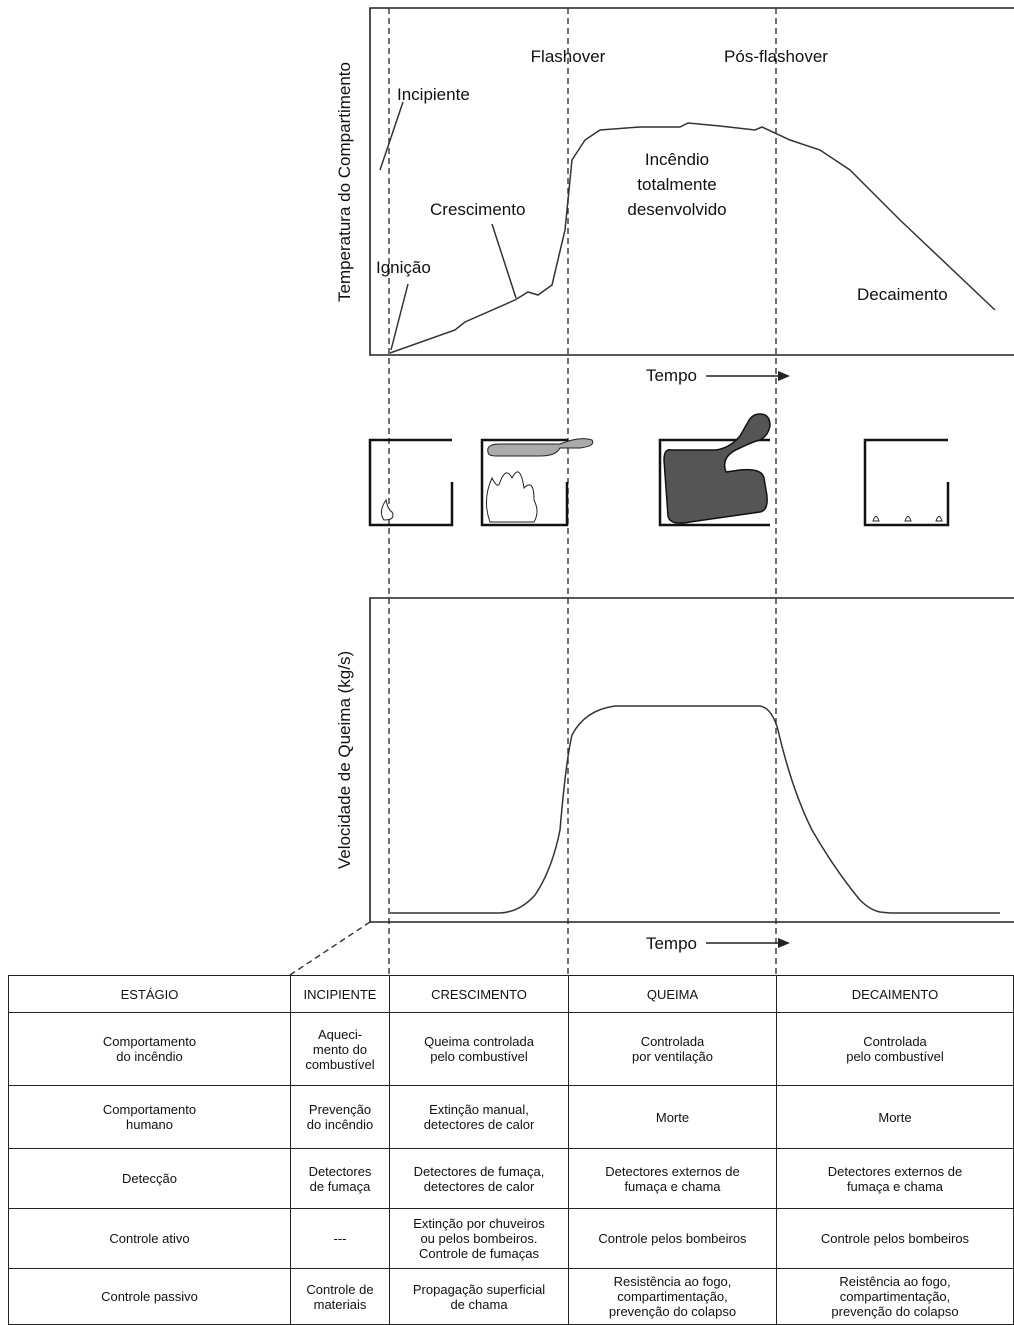 This screenshot has width=1014, height=1325. I want to click on cell-line: Controle ativo, so click(149, 1238).